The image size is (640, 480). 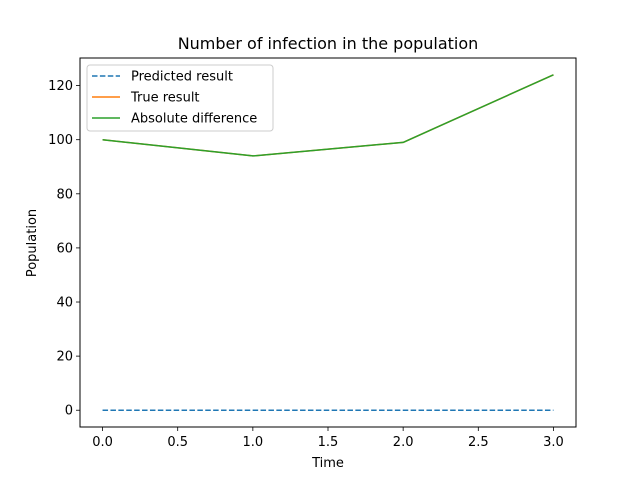 I want to click on x-tick-label: 2.5, so click(x=478, y=442).